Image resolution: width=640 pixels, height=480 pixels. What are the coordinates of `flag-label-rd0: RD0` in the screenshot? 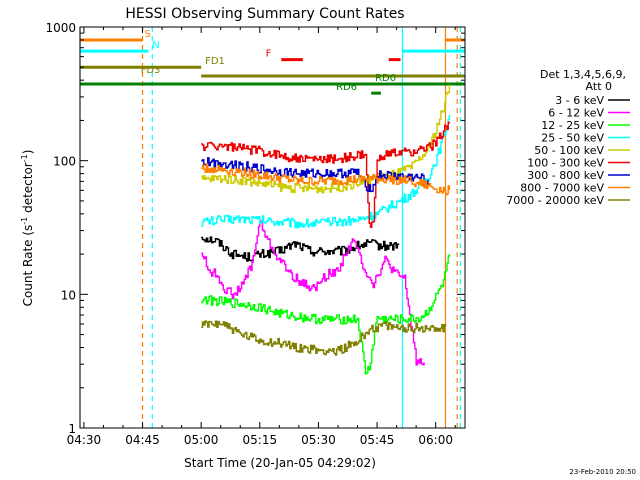 It's located at (385, 78).